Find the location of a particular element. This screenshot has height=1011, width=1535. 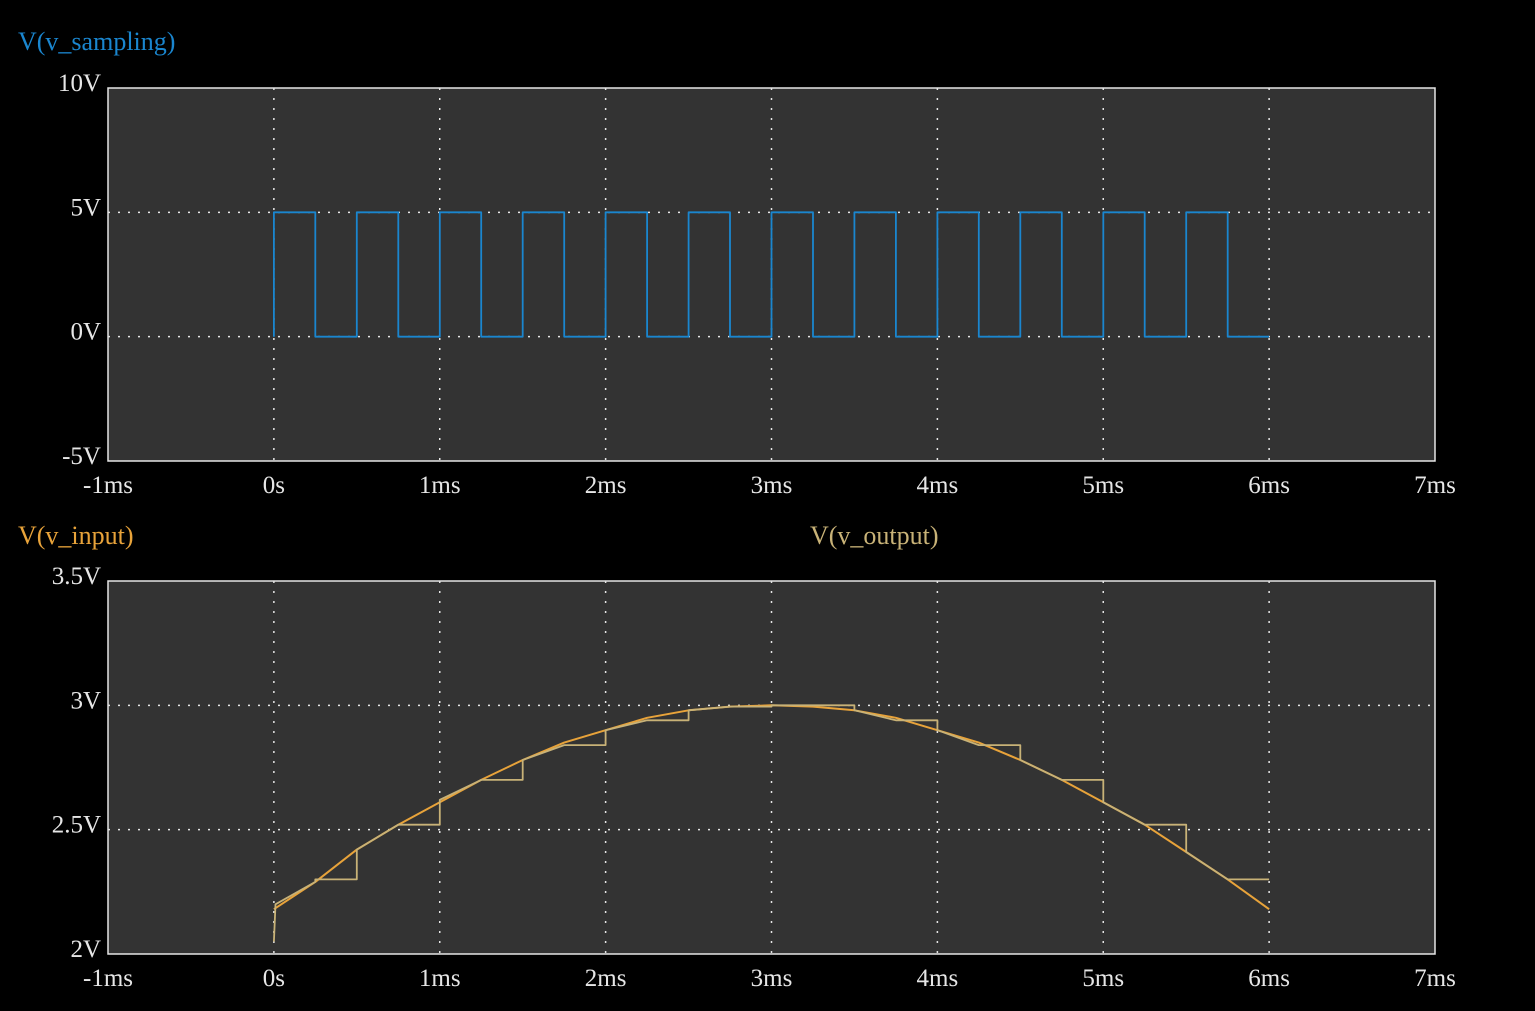

y-tick-label: 2V is located at coordinates (85, 949).